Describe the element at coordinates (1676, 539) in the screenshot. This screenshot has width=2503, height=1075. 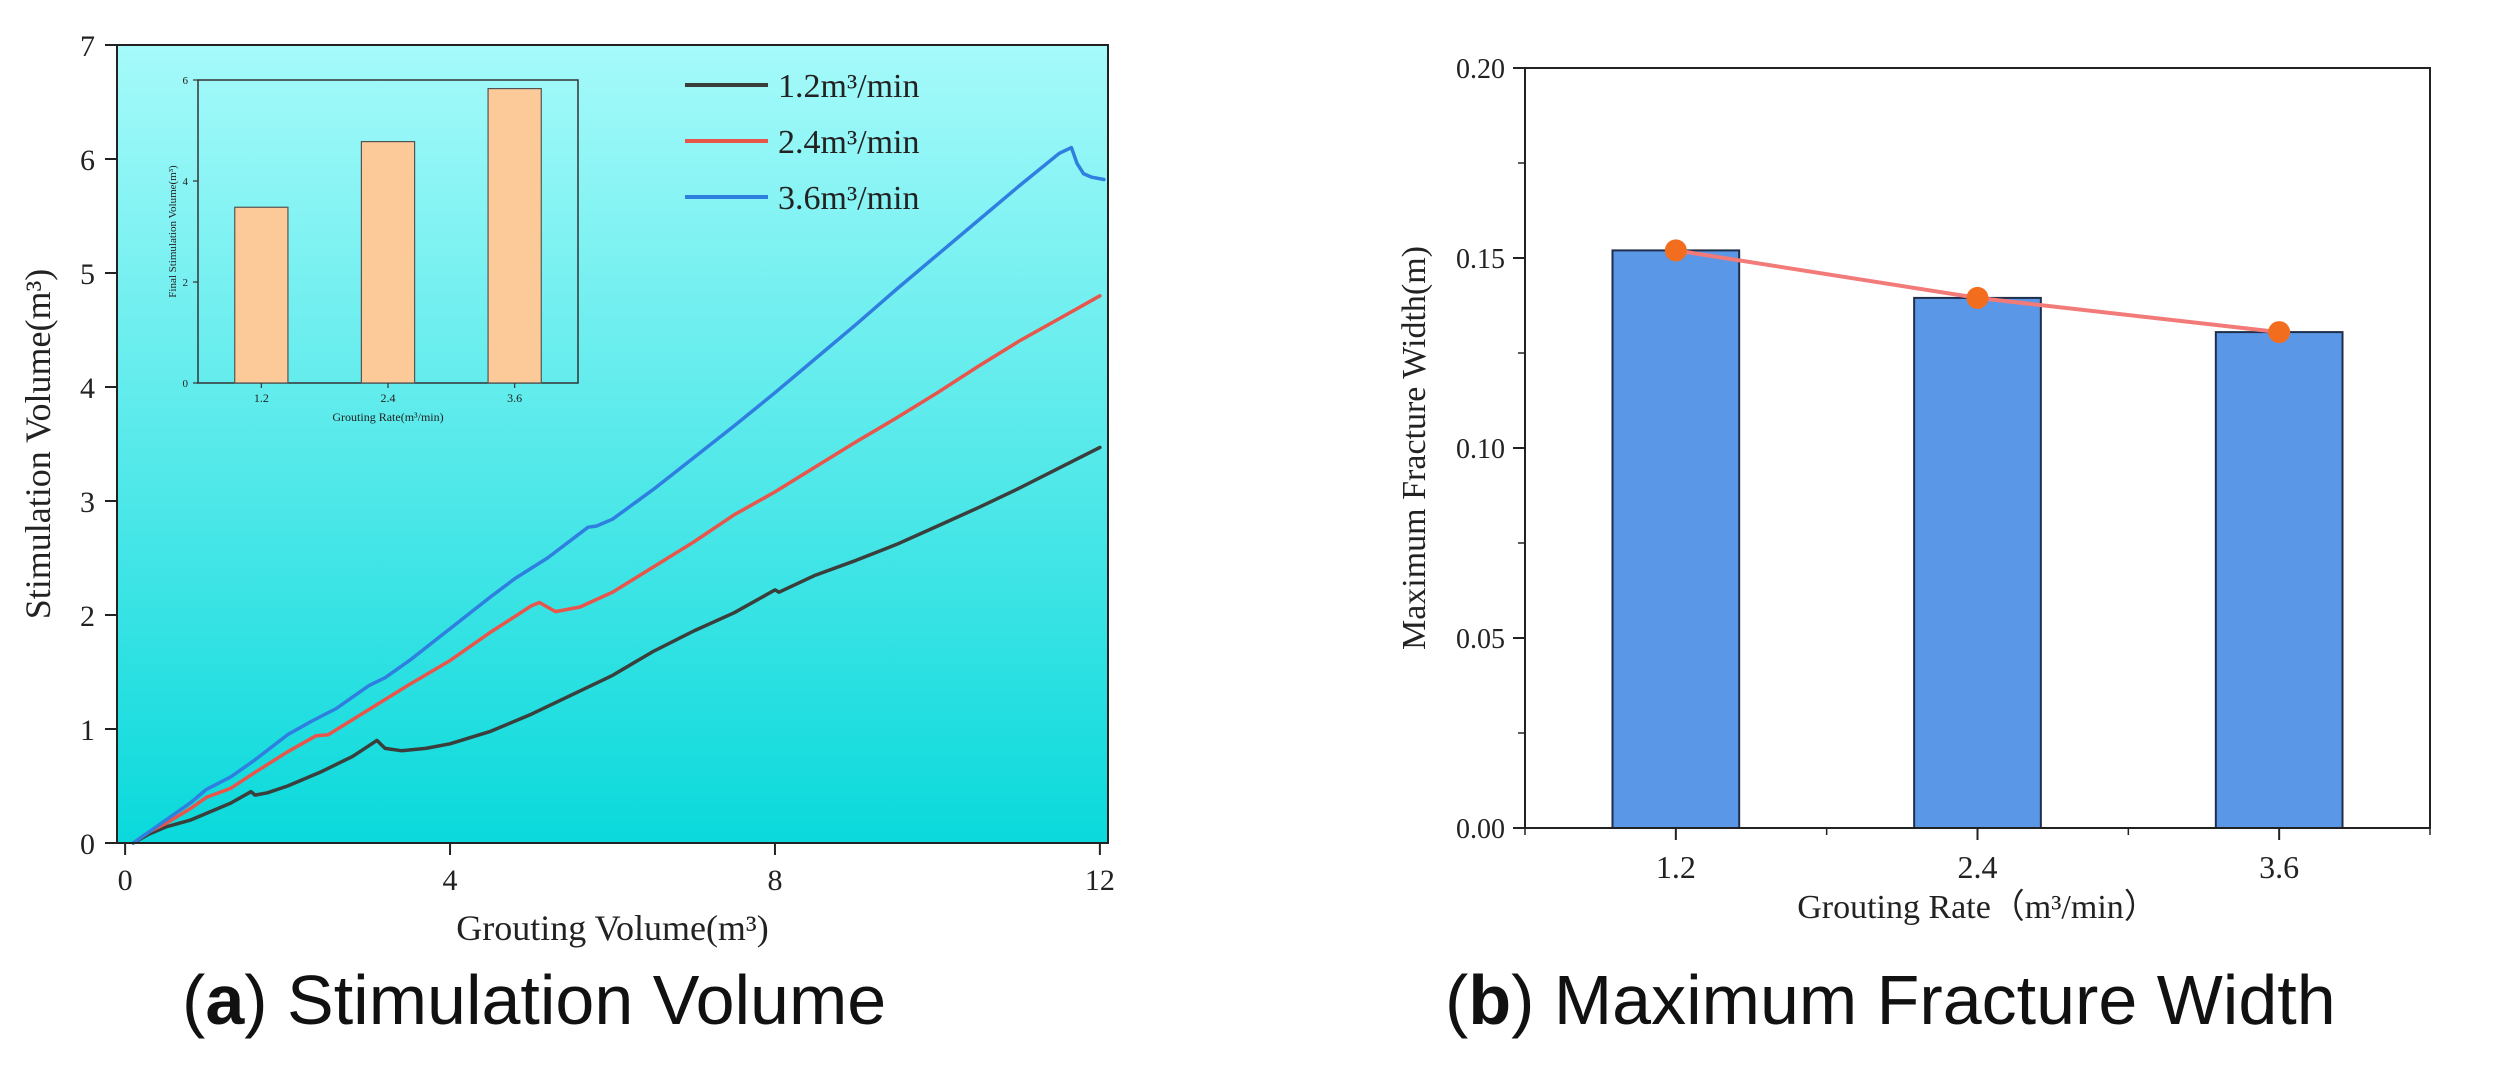
I see `bar-1.2` at that location.